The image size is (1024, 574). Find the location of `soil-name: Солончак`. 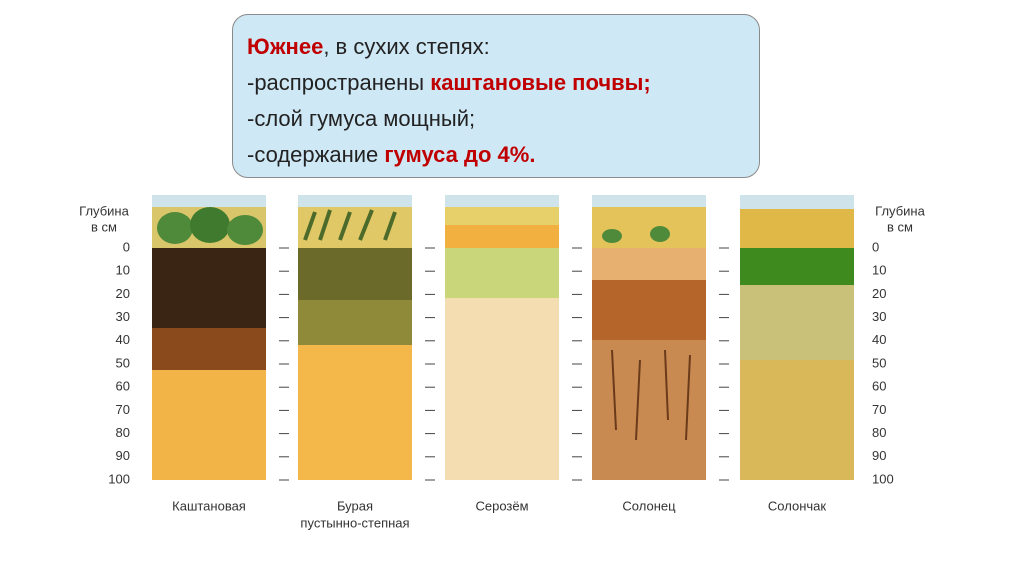

soil-name: Солончак is located at coordinates (797, 505).